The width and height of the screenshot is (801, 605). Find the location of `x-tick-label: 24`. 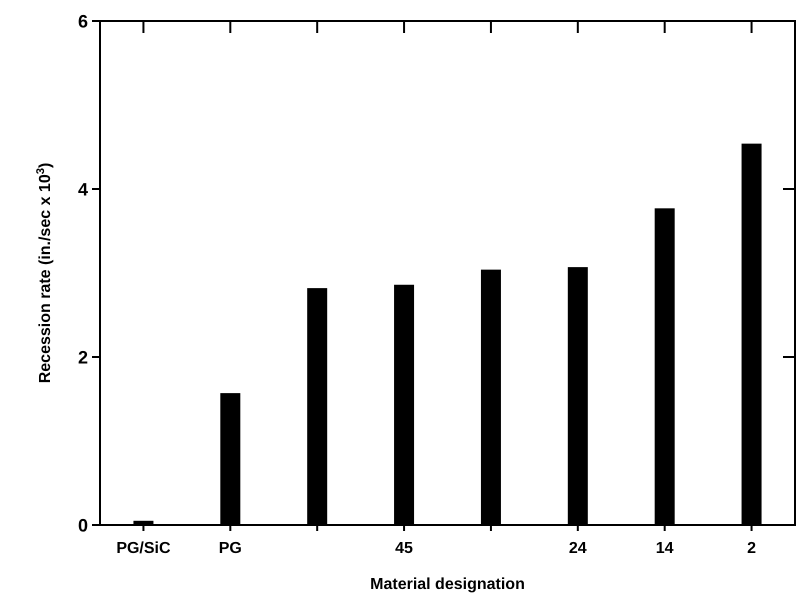

x-tick-label: 24 is located at coordinates (577, 548).